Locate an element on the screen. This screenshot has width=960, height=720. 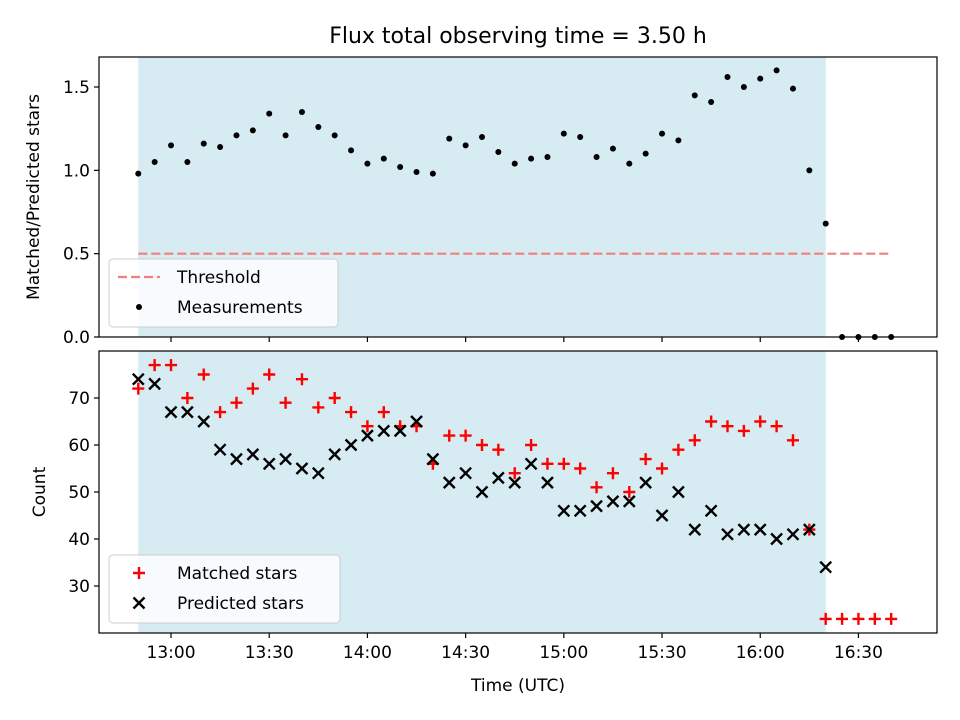
x-axis-label: Time (UTC) is located at coordinates (517, 686).